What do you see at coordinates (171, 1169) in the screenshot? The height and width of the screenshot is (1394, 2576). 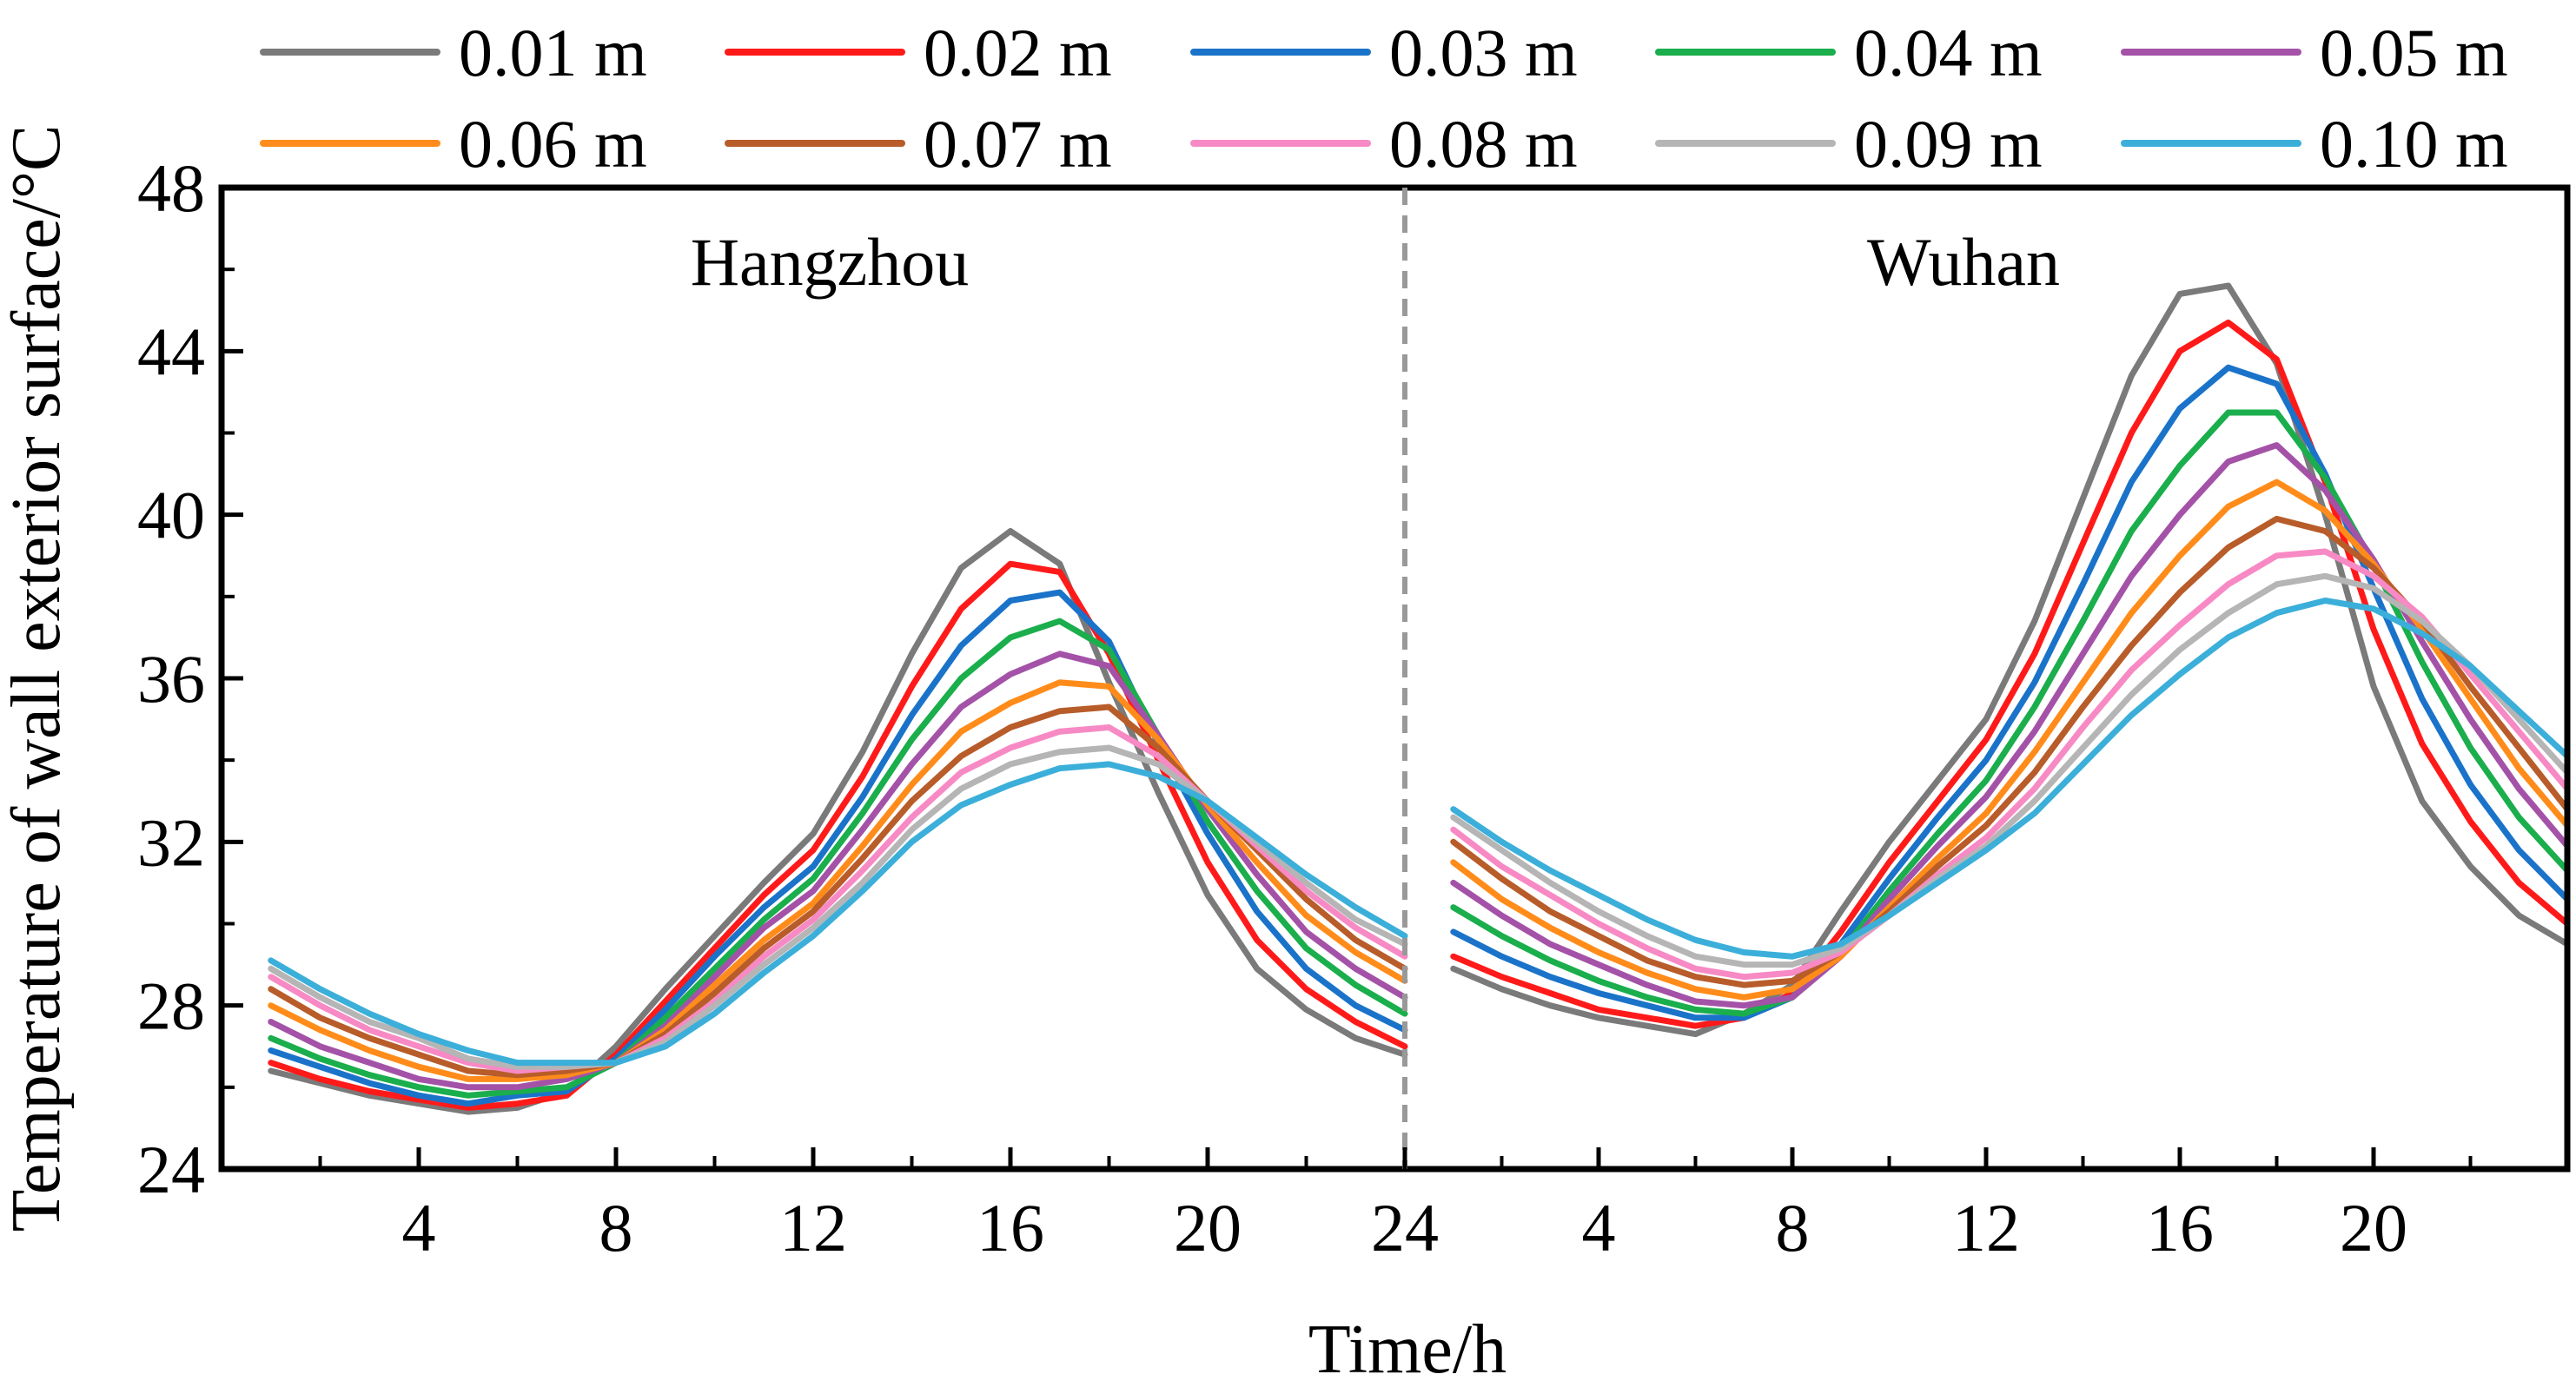 I see `y-tick-label: 24` at bounding box center [171, 1169].